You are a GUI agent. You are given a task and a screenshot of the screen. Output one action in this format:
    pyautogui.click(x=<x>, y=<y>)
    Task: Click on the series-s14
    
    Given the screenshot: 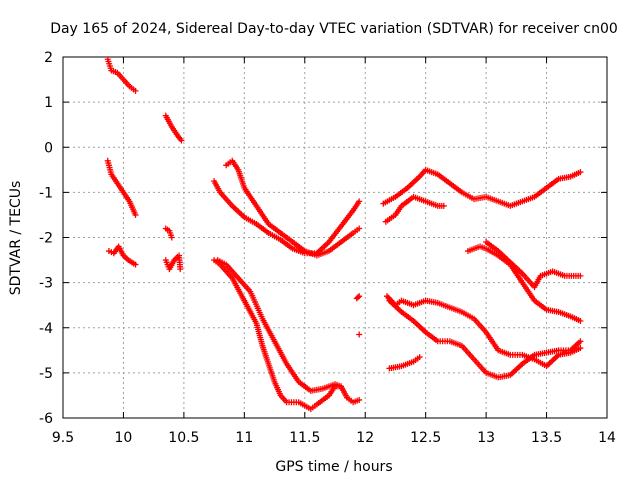 What is the action you would take?
    pyautogui.click(x=414, y=209)
    